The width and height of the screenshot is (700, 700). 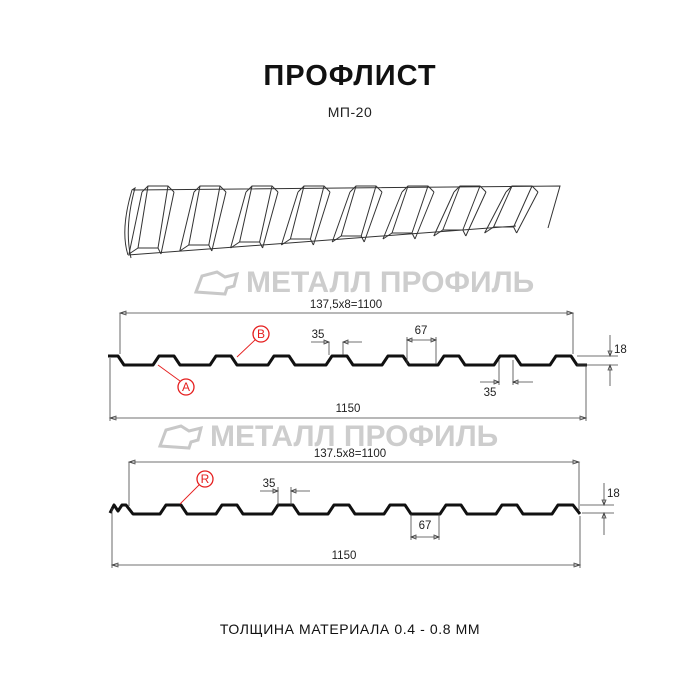 I want to click on profile-2-height-label: 18, so click(x=613, y=494).